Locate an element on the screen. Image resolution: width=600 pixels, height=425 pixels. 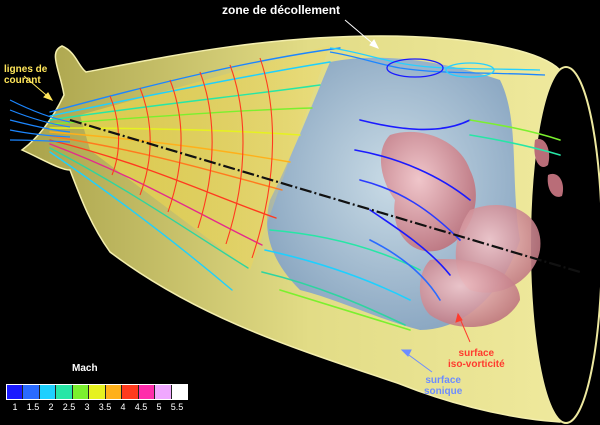
colorbar-tick-label: 4.5 is located at coordinates (141, 407).